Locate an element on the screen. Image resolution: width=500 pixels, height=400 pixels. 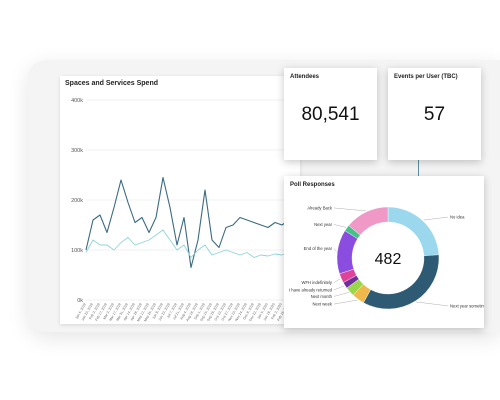
events-per-user-value: 57 is located at coordinates (434, 114).